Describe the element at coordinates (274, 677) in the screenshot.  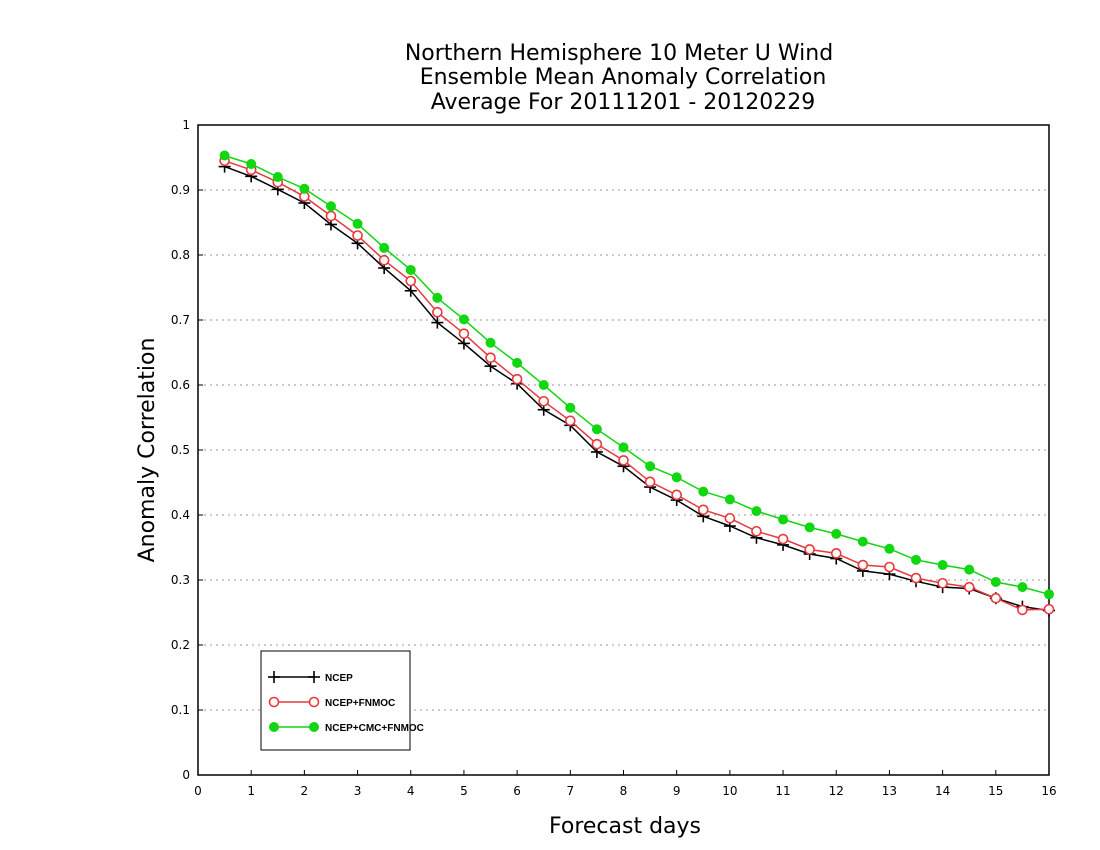
I see `legend-ncep-point` at that location.